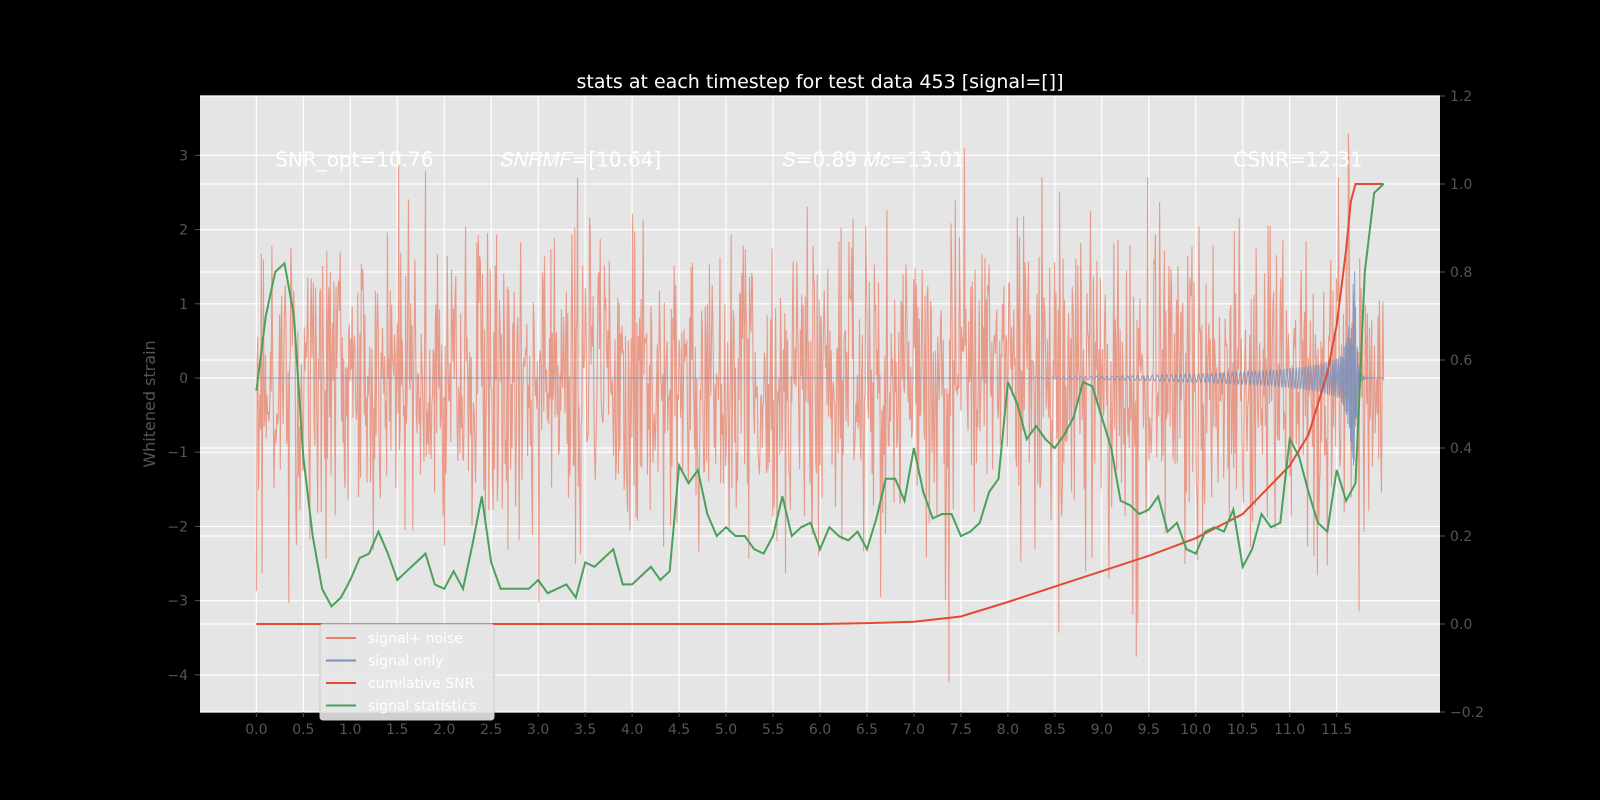  I want to click on x-tick-label: 5.0, so click(726, 730).